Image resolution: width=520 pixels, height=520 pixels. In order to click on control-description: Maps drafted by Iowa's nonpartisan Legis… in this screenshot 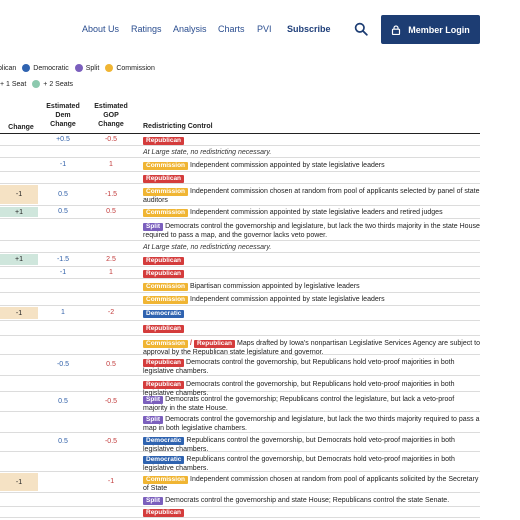, I will do `click(311, 348)`.